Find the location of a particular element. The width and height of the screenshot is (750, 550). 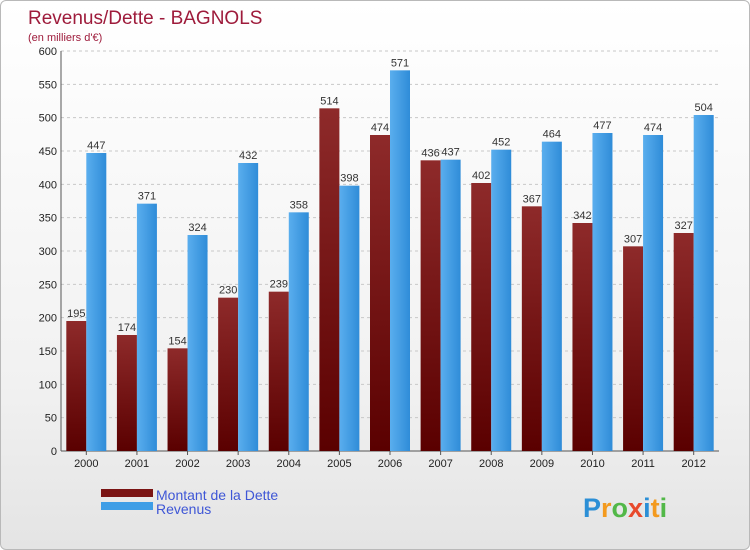

data-label-revenus: 432 is located at coordinates (248, 156).